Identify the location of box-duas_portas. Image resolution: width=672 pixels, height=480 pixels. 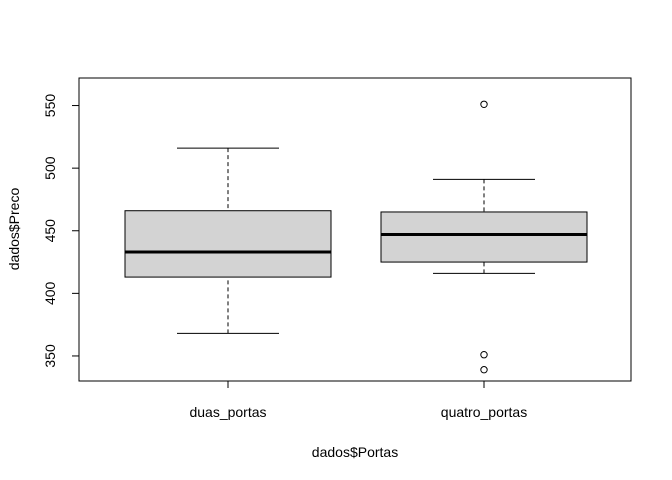
(228, 240).